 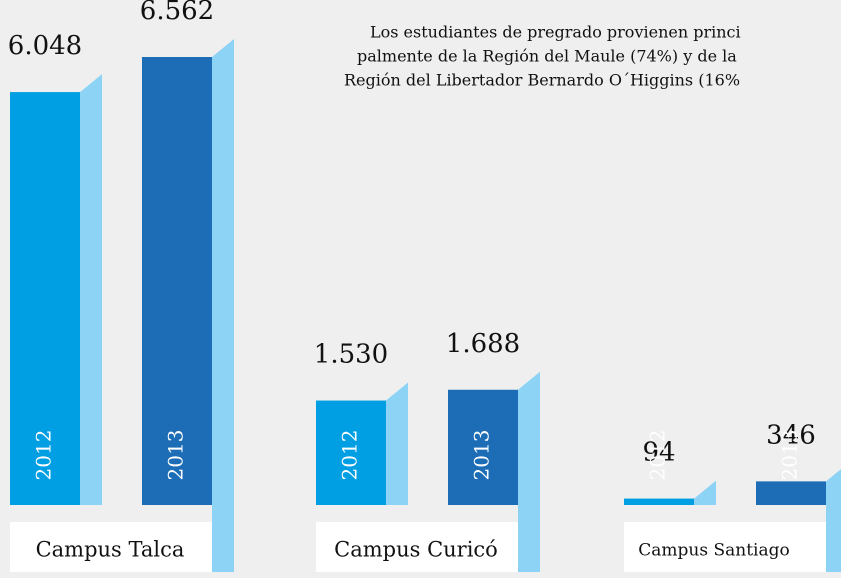 I want to click on value-label: 346, so click(x=791, y=435).